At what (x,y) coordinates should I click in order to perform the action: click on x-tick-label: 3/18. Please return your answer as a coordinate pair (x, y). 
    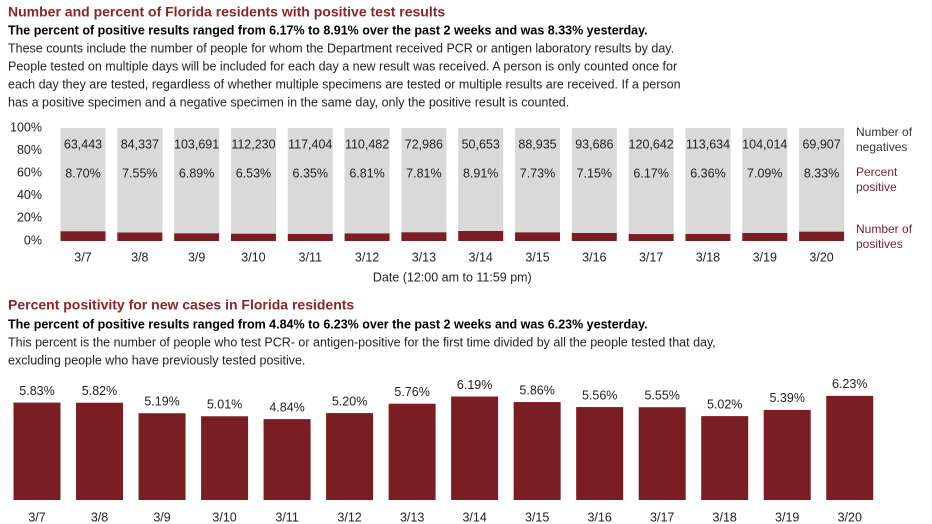
    Looking at the image, I should click on (708, 257).